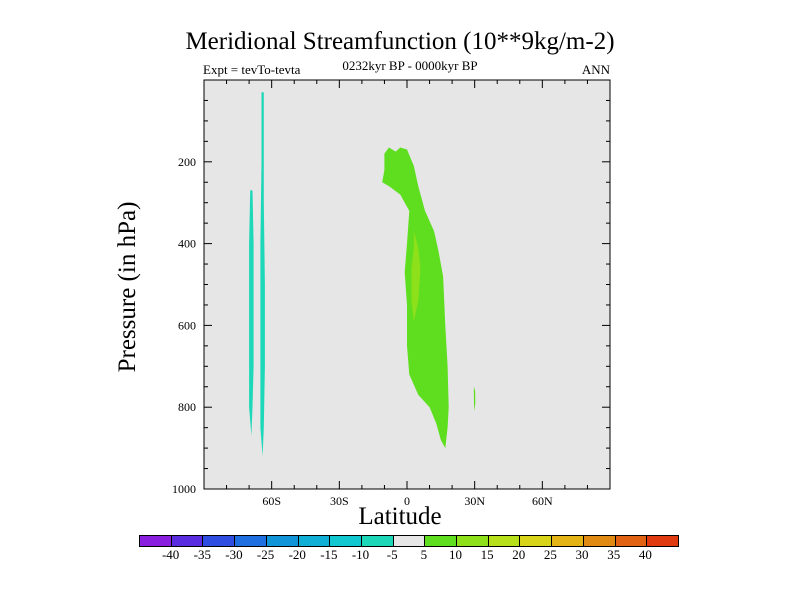 The height and width of the screenshot is (600, 800). Describe the element at coordinates (407, 501) in the screenshot. I see `x-tick-label: 0` at that location.